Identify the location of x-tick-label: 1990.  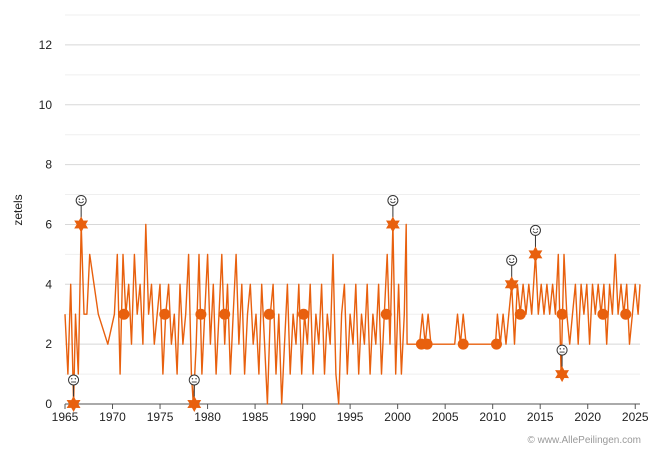
(302, 417).